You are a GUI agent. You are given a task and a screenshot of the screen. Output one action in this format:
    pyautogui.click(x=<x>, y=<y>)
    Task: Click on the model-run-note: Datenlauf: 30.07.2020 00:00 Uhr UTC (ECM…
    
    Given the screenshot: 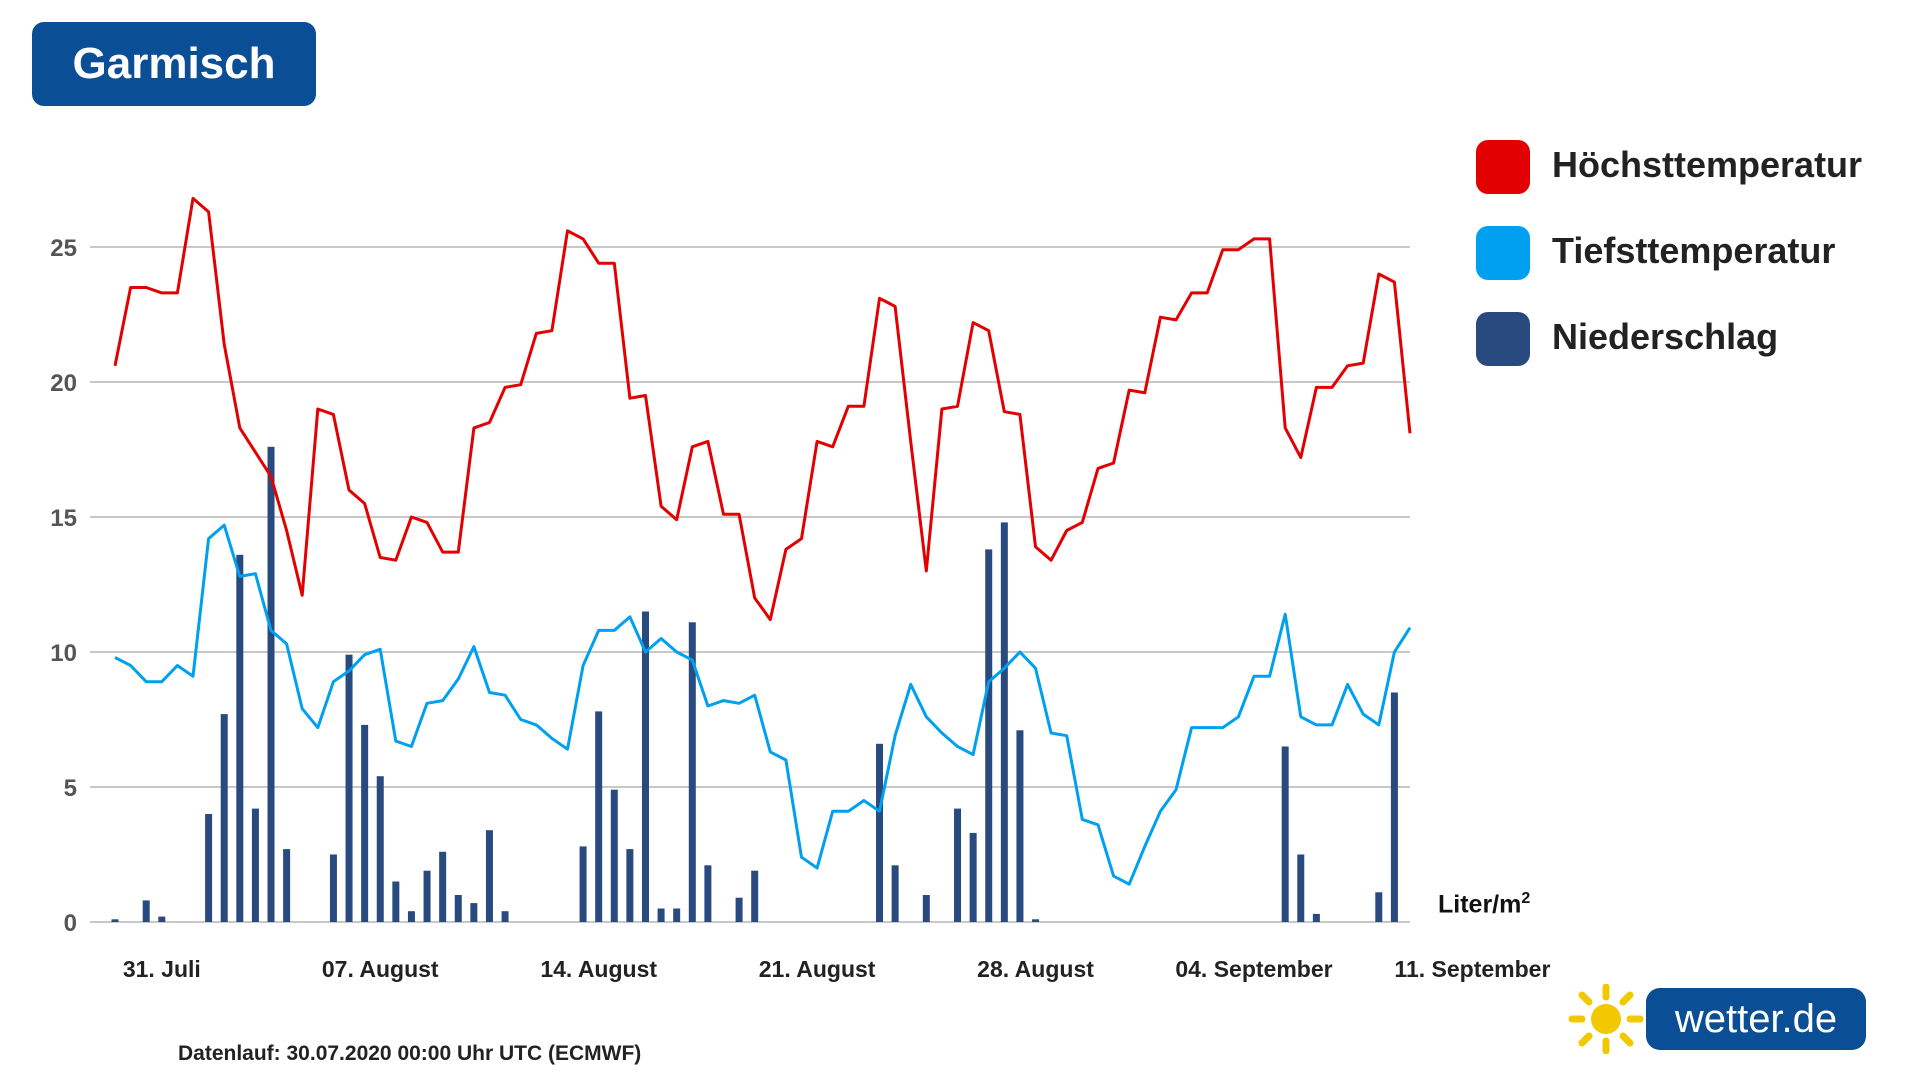 What is the action you would take?
    pyautogui.click(x=410, y=1053)
    